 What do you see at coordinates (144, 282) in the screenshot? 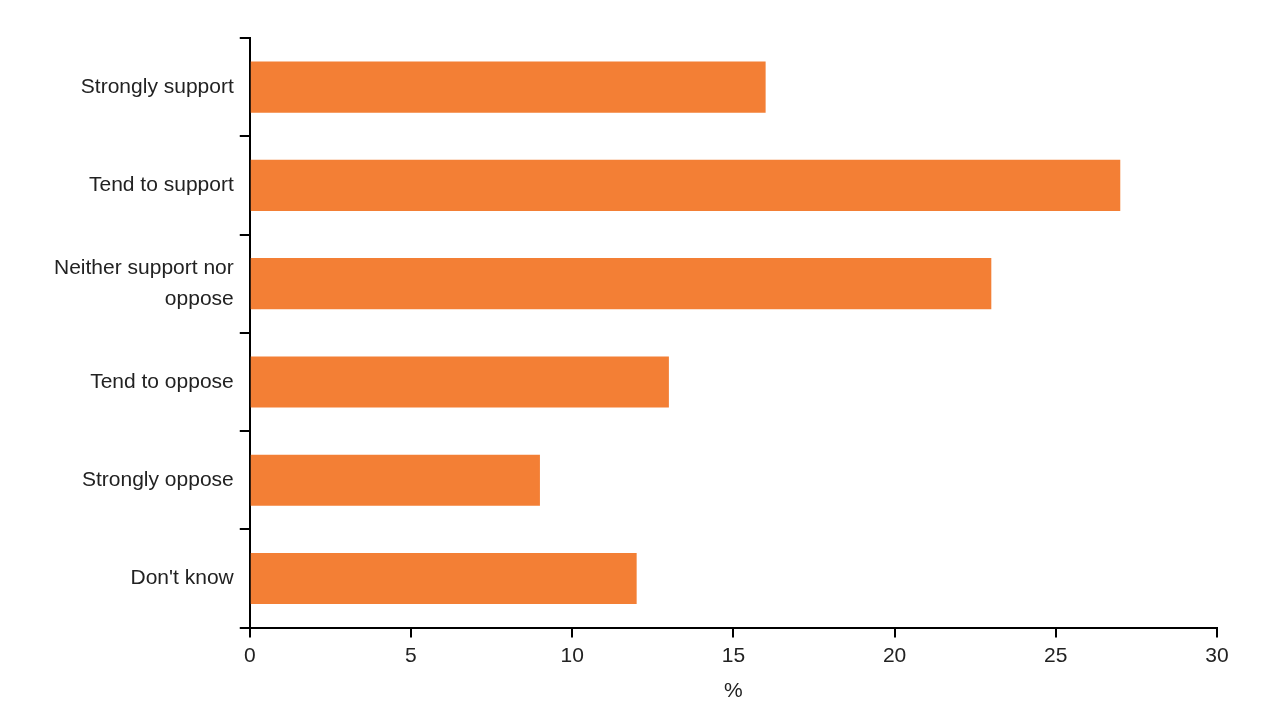
I see `y-tick-label: Neither support nor oppose` at bounding box center [144, 282].